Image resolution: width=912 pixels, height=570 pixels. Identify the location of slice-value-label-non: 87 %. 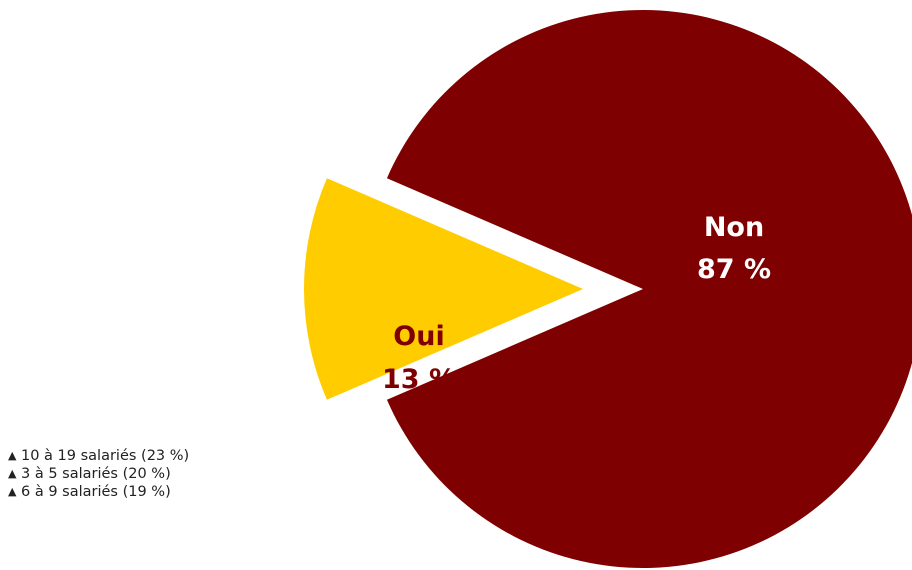
(734, 269).